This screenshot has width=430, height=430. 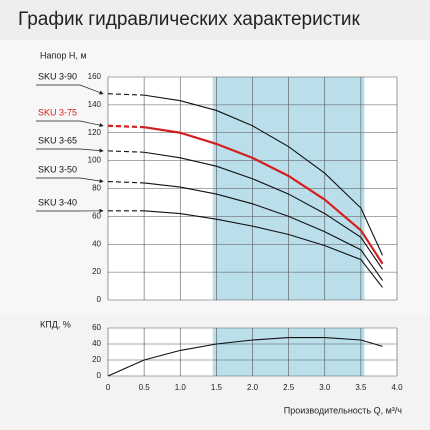 I want to click on x-tick-label: 2.0, so click(x=253, y=387).